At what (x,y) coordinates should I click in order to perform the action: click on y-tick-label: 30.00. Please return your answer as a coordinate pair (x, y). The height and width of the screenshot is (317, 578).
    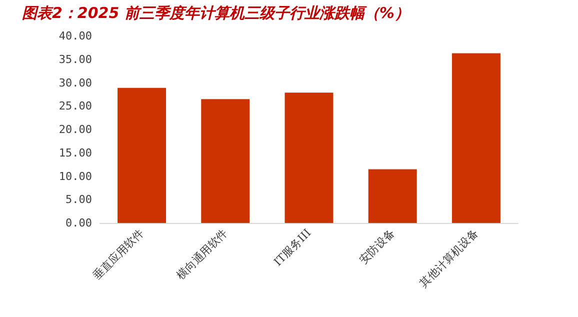
    Looking at the image, I should click on (75, 83).